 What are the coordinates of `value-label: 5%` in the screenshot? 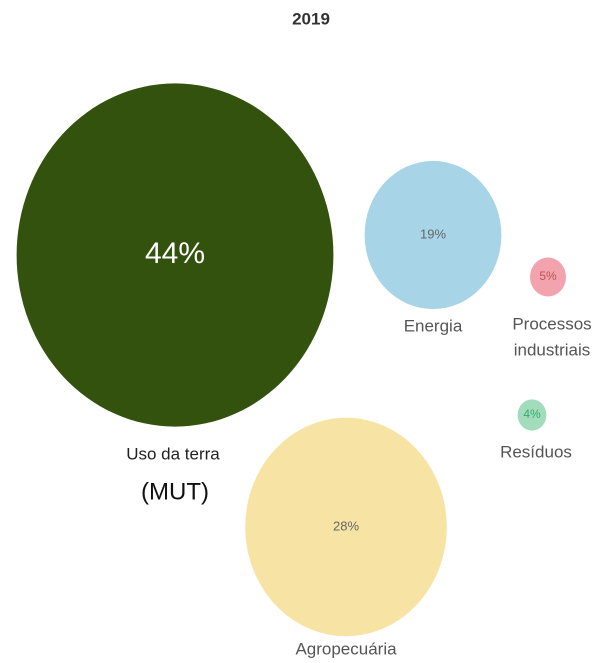 It's located at (548, 276).